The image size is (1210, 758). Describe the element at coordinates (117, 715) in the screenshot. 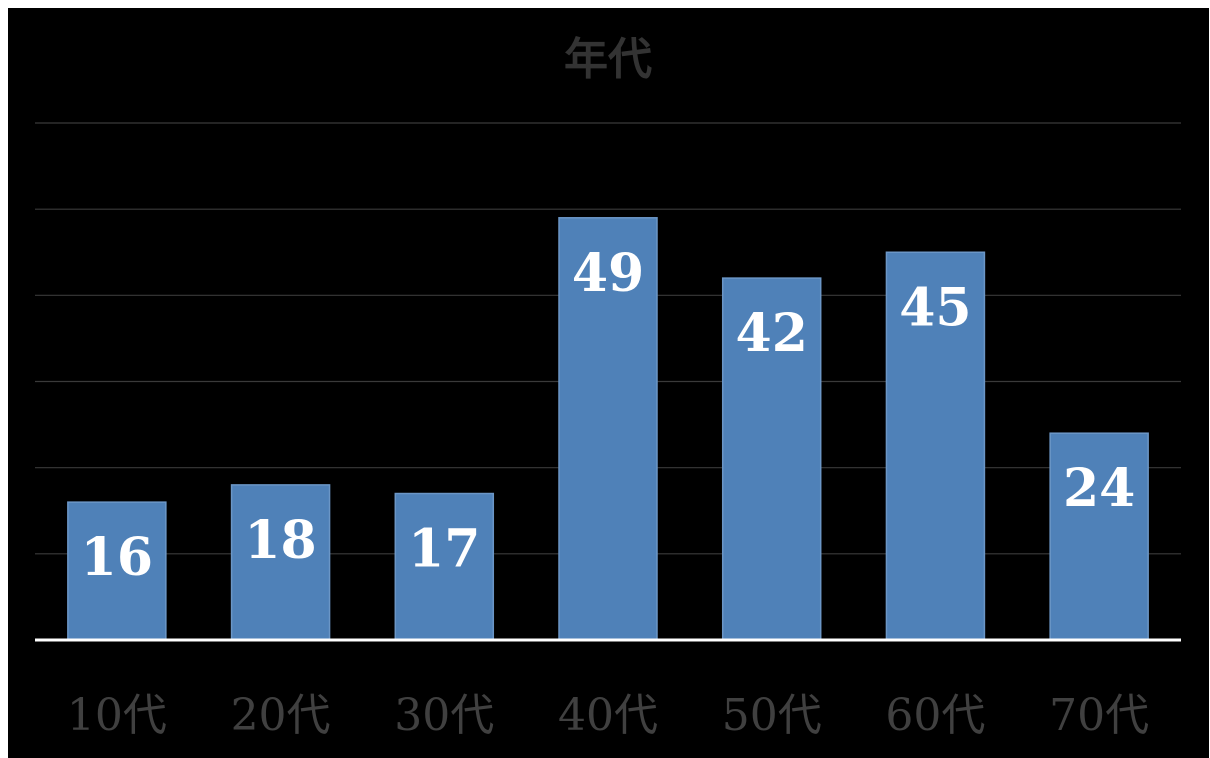

I see `x-tick-label: 10代` at that location.